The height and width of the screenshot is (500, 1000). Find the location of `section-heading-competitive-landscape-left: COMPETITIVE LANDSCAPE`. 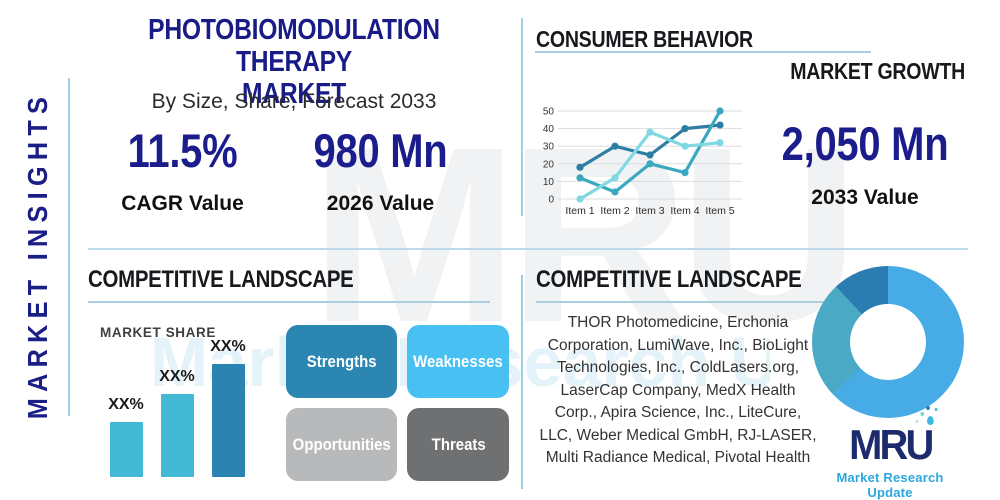

section-heading-competitive-landscape-left: COMPETITIVE LANDSCAPE is located at coordinates (221, 279).